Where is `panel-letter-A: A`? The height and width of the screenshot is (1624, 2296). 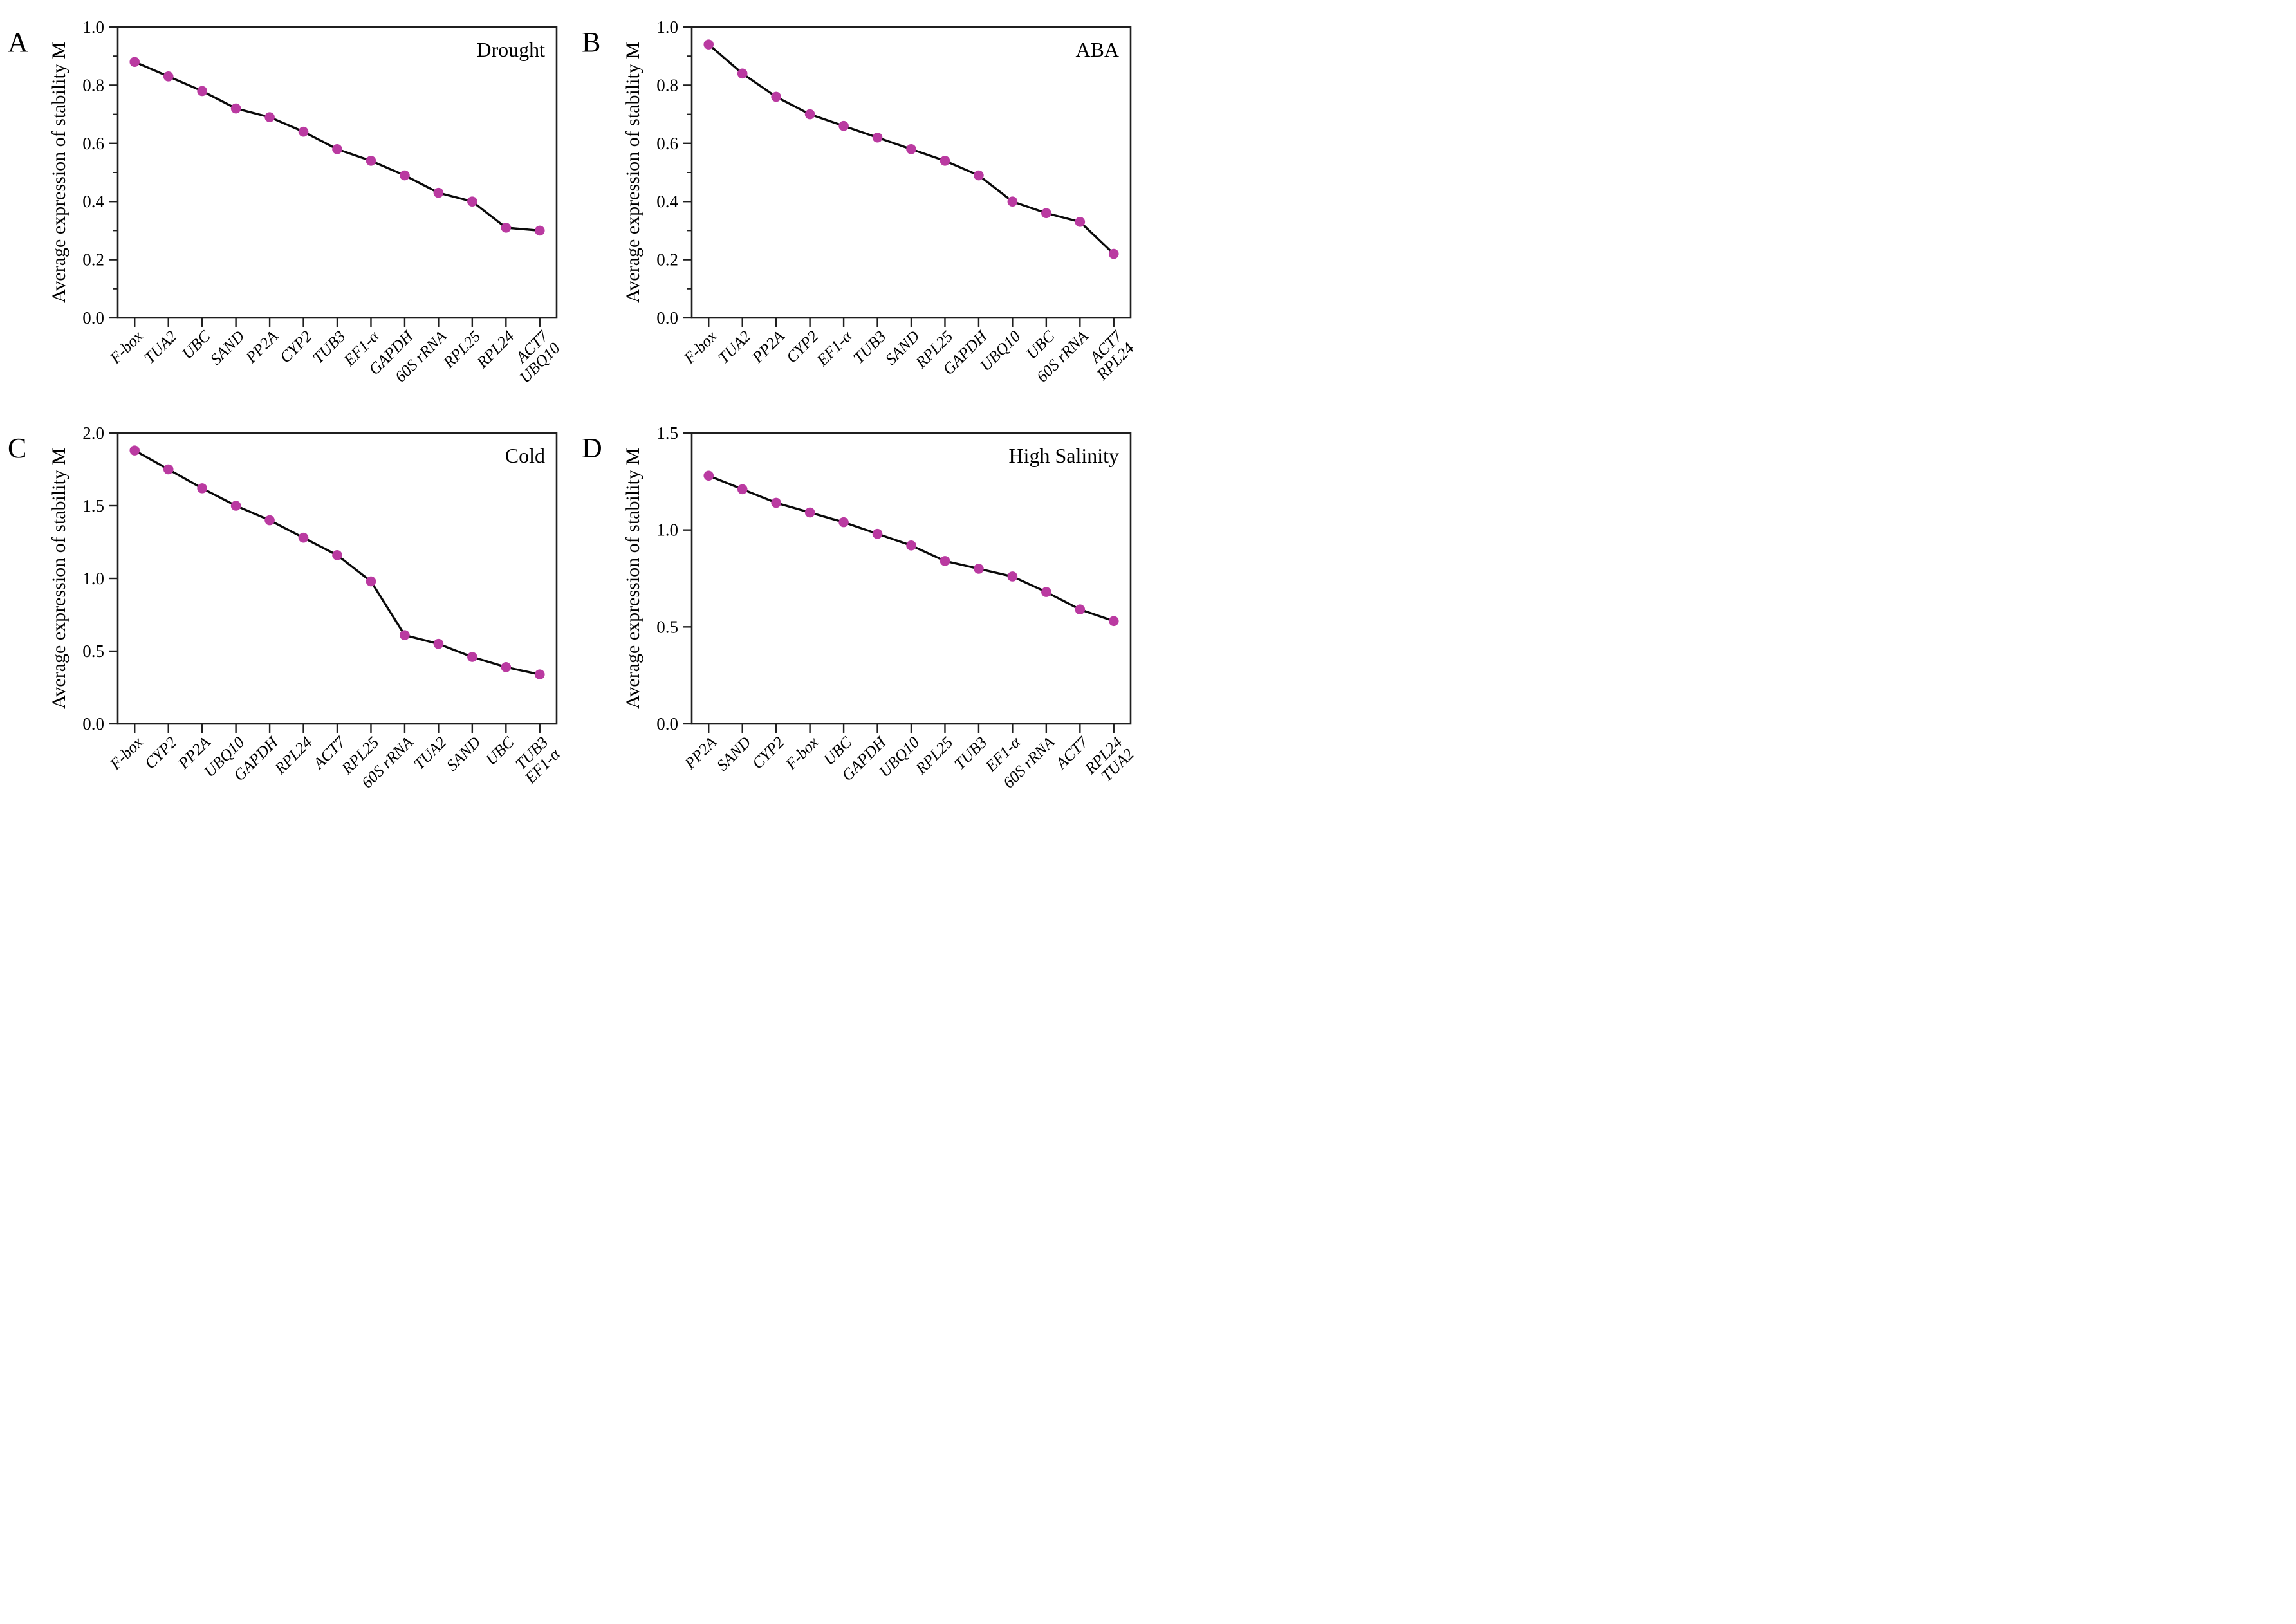
panel-letter-A: A is located at coordinates (18, 42).